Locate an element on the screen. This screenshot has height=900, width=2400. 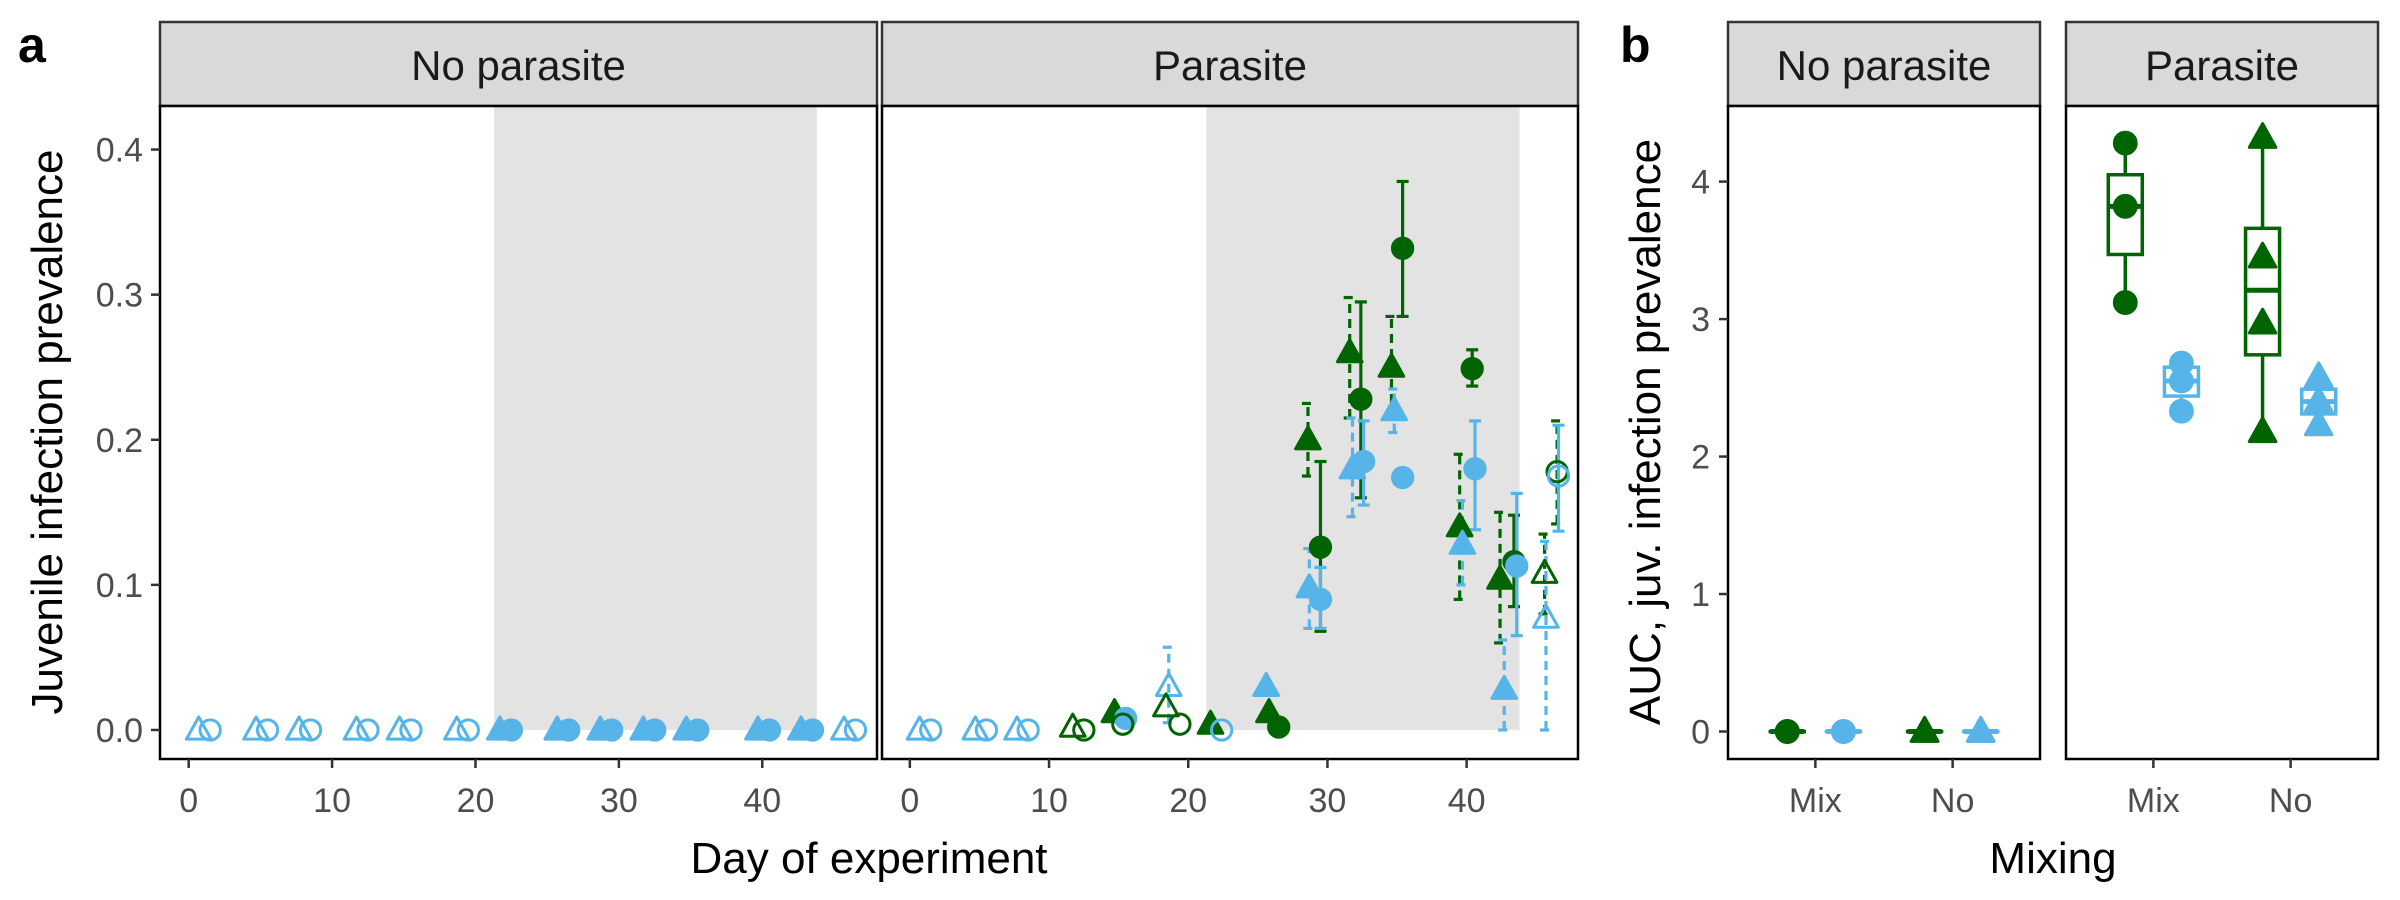
facet-strip-label: Parasite is located at coordinates (1230, 65).